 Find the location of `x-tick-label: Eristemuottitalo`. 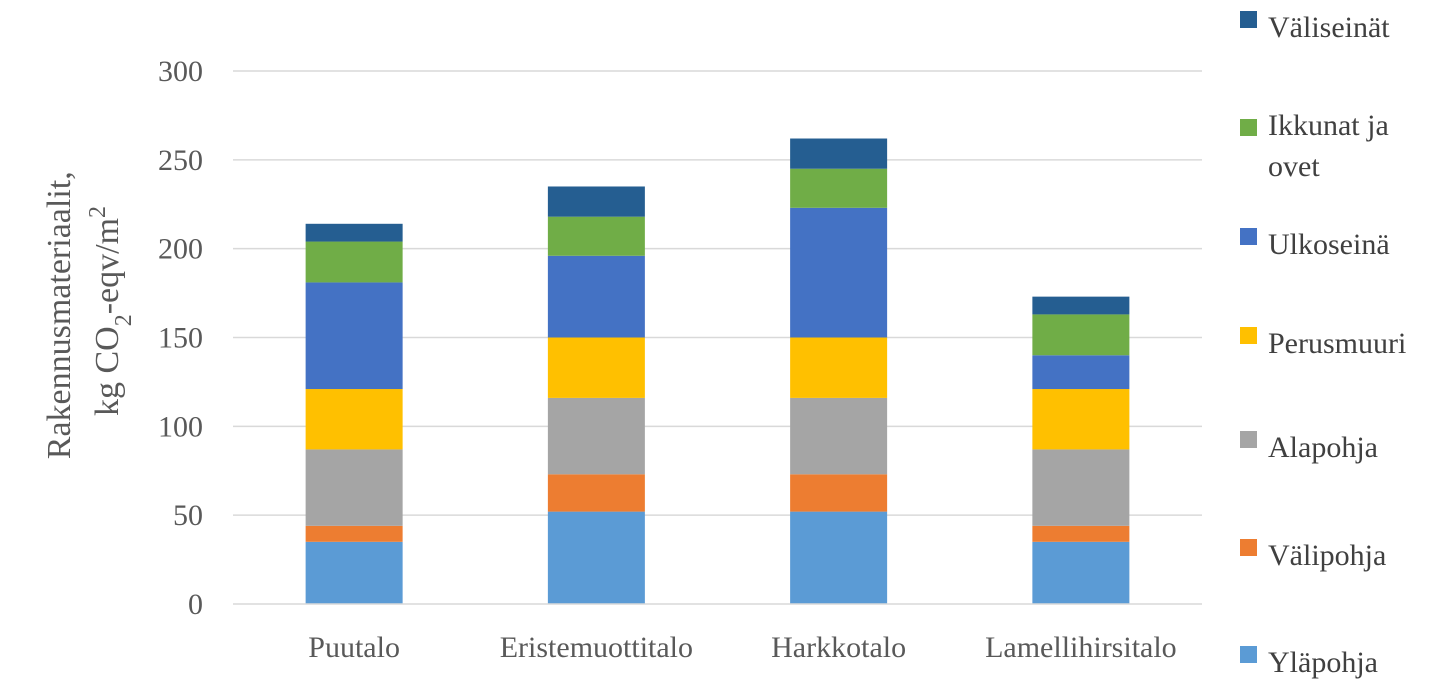

x-tick-label: Eristemuottitalo is located at coordinates (596, 647).